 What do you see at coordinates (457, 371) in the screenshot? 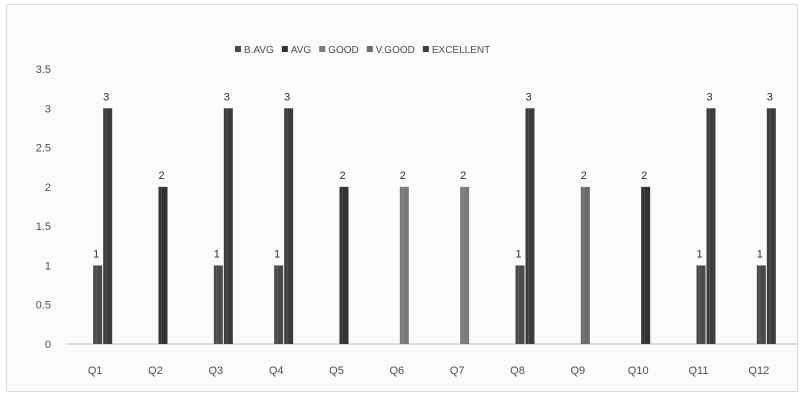
I see `x-tick-label: Q7` at bounding box center [457, 371].